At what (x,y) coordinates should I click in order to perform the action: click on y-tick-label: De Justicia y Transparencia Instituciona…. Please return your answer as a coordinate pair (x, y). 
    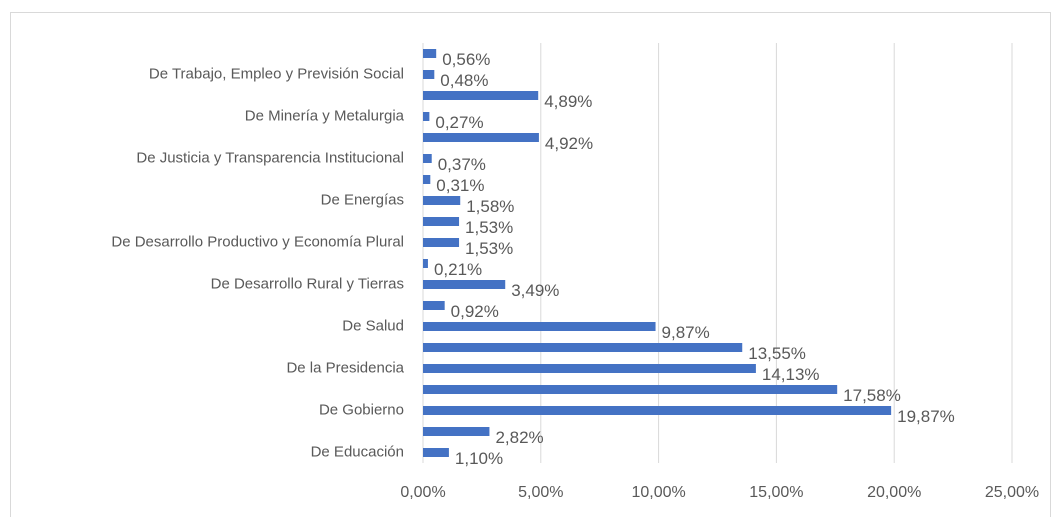
    Looking at the image, I should click on (270, 157).